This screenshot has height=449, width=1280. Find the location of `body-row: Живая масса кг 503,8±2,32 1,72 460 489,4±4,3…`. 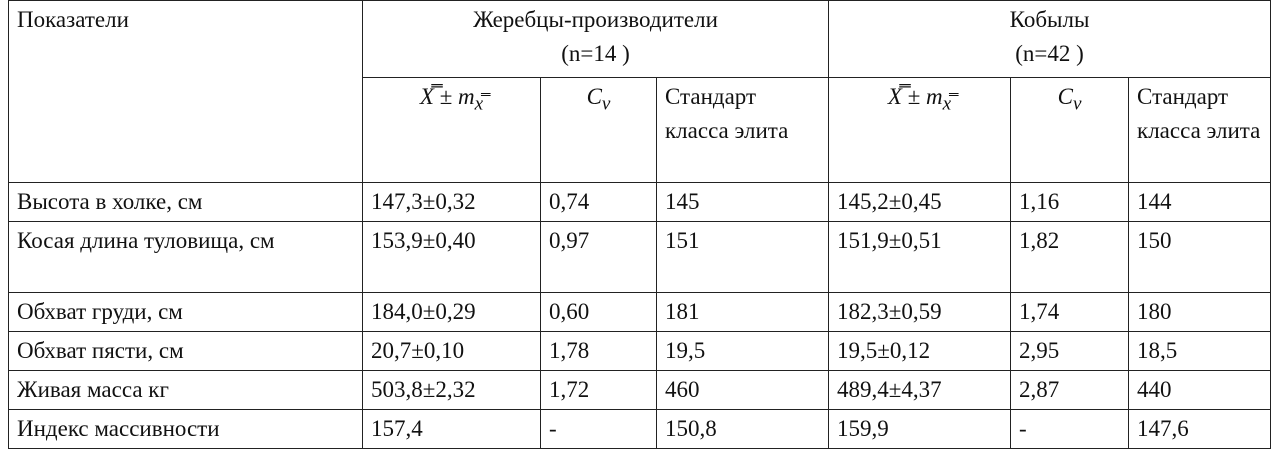

body-row: Живая масса кг 503,8±2,32 1,72 460 489,4±4,3… is located at coordinates (640, 390).